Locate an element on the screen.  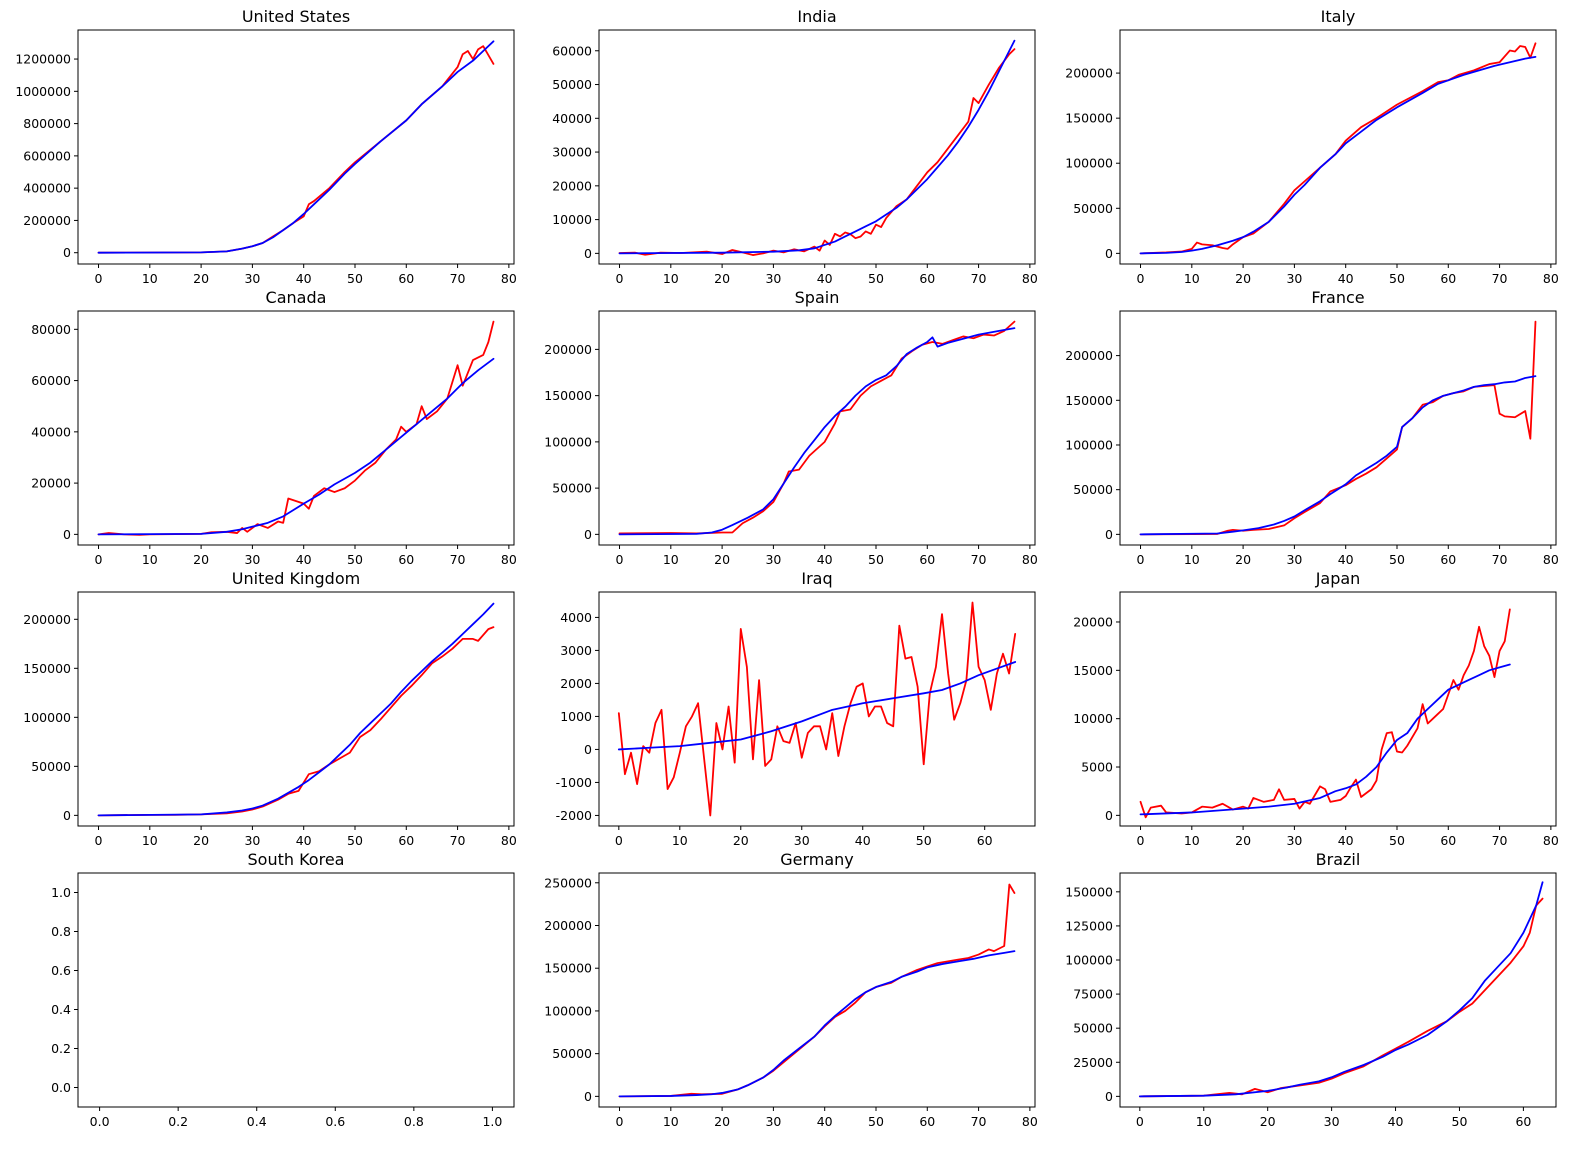
x-tick-label: 0.2 is located at coordinates (178, 1121).